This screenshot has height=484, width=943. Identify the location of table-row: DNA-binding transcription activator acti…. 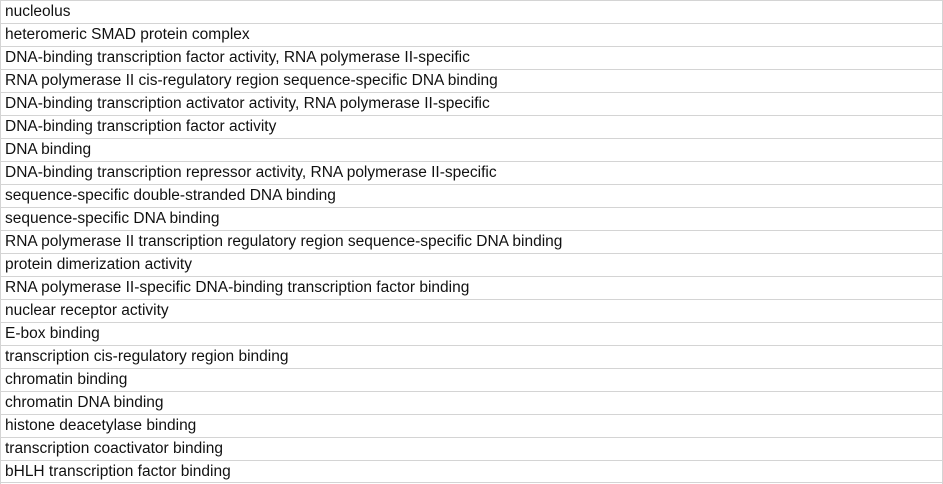
(471, 103).